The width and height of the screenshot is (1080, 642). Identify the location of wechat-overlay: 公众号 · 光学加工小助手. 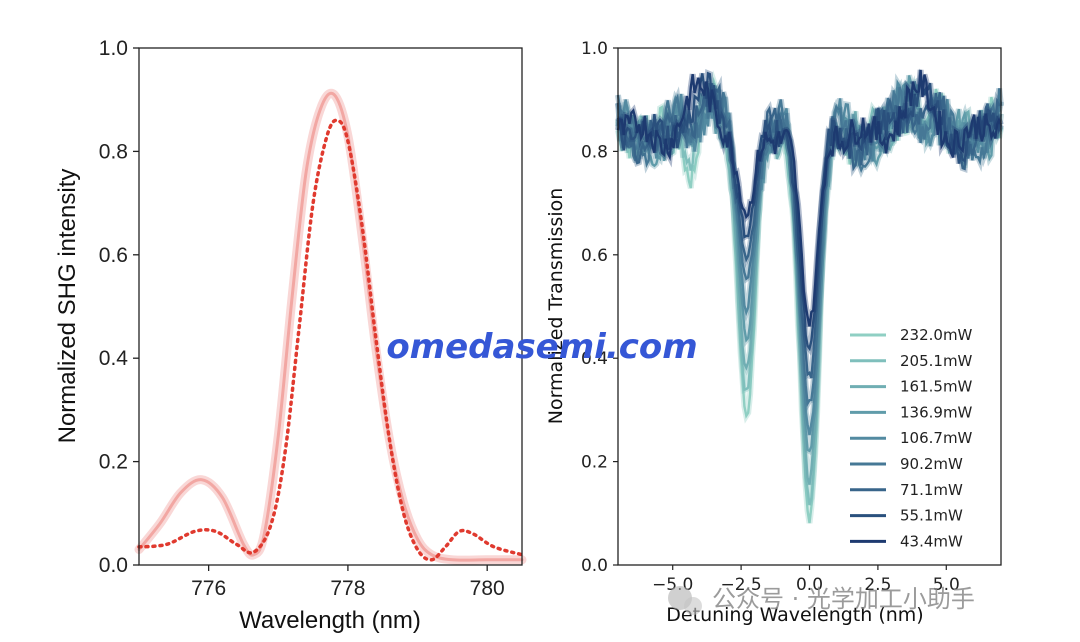
(821, 600).